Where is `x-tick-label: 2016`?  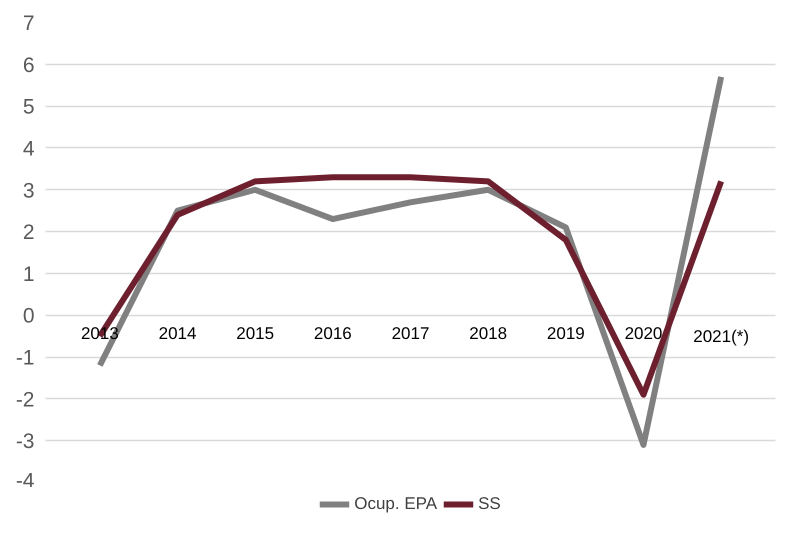 x-tick-label: 2016 is located at coordinates (333, 334).